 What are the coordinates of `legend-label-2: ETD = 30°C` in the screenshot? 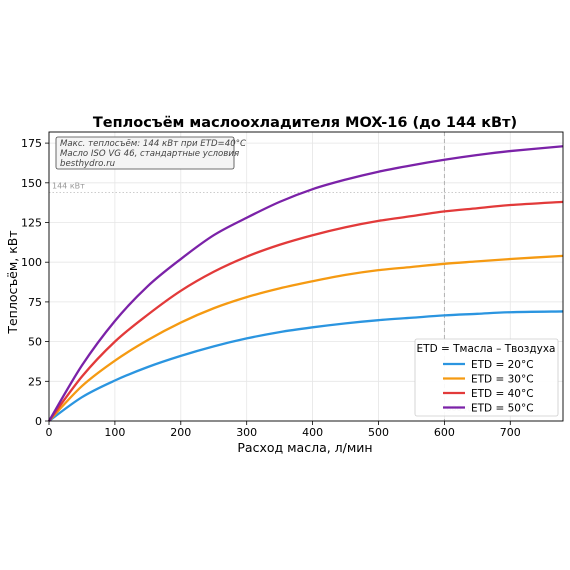 It's located at (502, 380).